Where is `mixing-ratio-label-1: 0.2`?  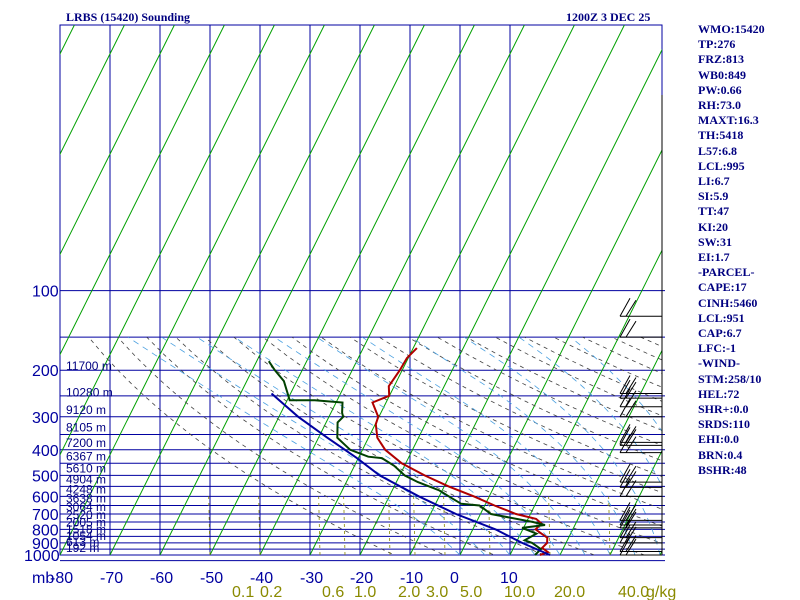
mixing-ratio-label-1: 0.2 is located at coordinates (271, 592).